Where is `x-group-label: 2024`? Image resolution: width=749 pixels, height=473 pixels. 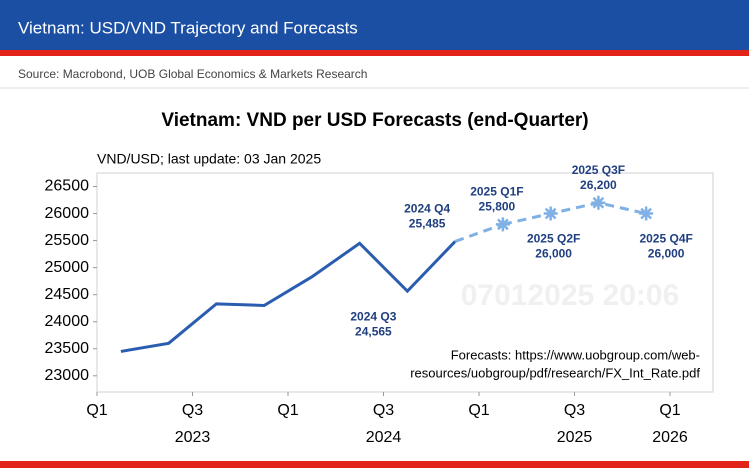
x-group-label: 2024 is located at coordinates (384, 437).